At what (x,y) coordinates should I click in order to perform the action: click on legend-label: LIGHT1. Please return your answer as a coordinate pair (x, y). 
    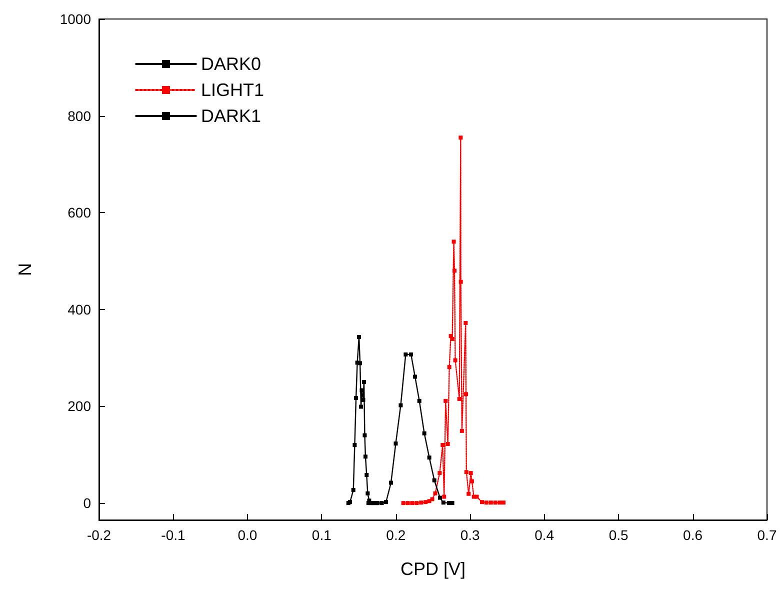
    Looking at the image, I should click on (232, 90).